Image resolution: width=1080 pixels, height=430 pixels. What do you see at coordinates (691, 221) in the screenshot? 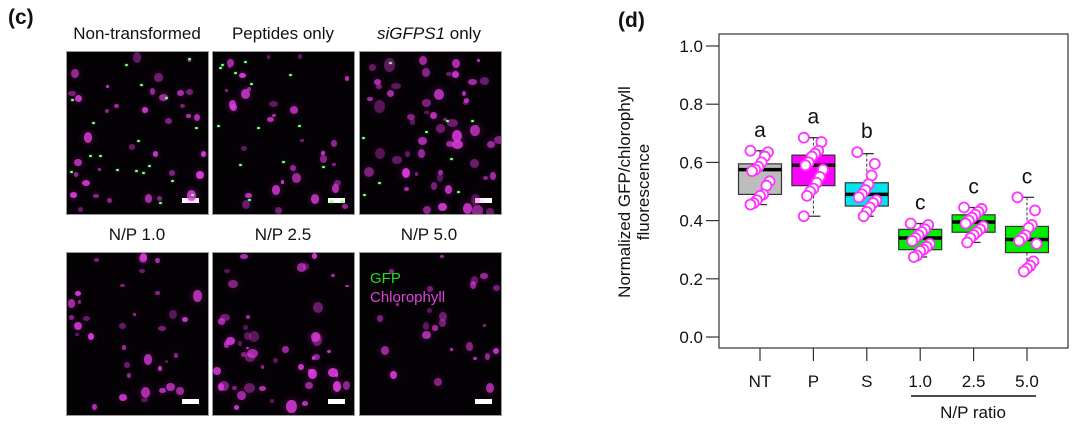
I see `y-tick-label: 0.4` at bounding box center [691, 221].